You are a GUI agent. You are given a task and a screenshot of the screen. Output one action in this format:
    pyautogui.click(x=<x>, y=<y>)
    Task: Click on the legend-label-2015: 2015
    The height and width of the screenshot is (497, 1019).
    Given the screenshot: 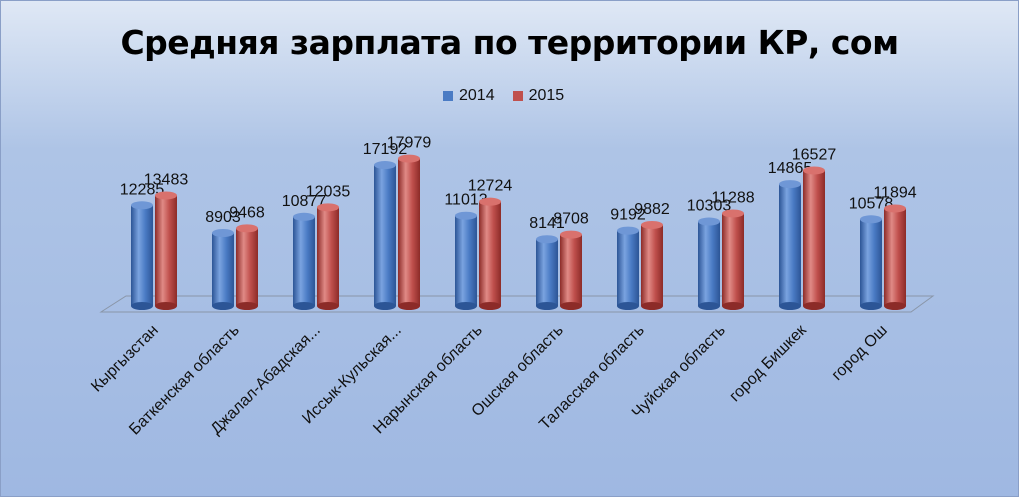 What is the action you would take?
    pyautogui.click(x=546, y=95)
    